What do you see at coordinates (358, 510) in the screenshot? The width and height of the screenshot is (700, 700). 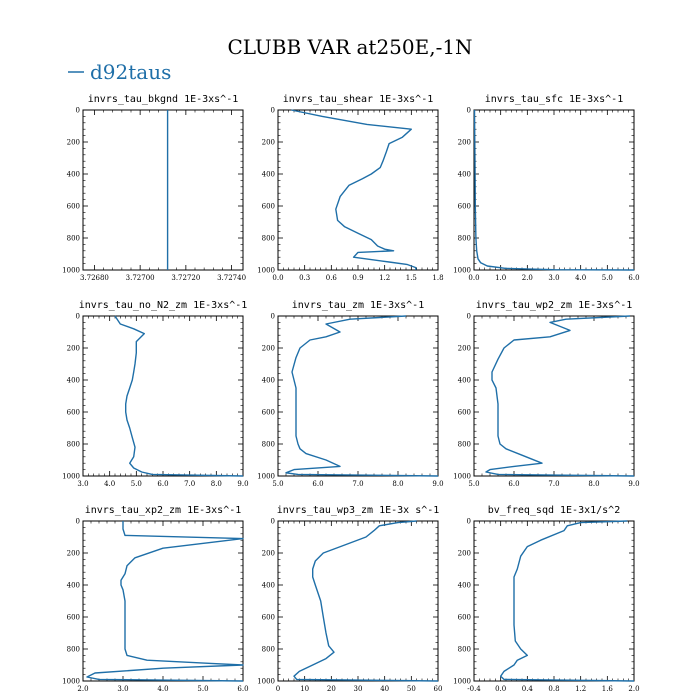 I see `panel-title: invrs_tau_wp3_zm 1E-3x s^-1` at bounding box center [358, 510].